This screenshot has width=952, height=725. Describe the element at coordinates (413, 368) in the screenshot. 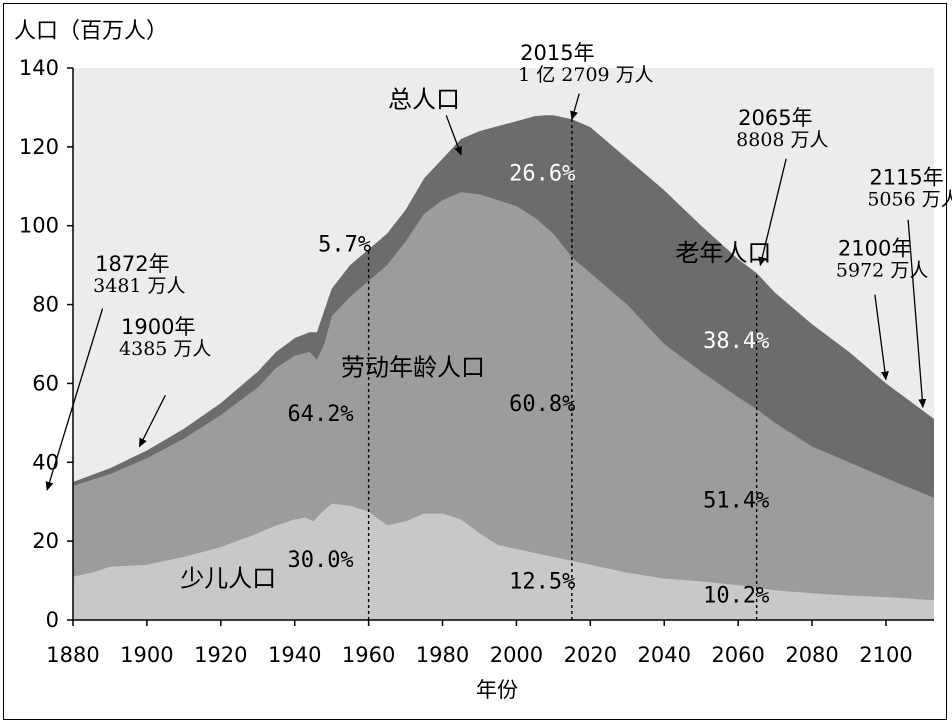

I see `series-label-working: 劳动年龄人口` at that location.